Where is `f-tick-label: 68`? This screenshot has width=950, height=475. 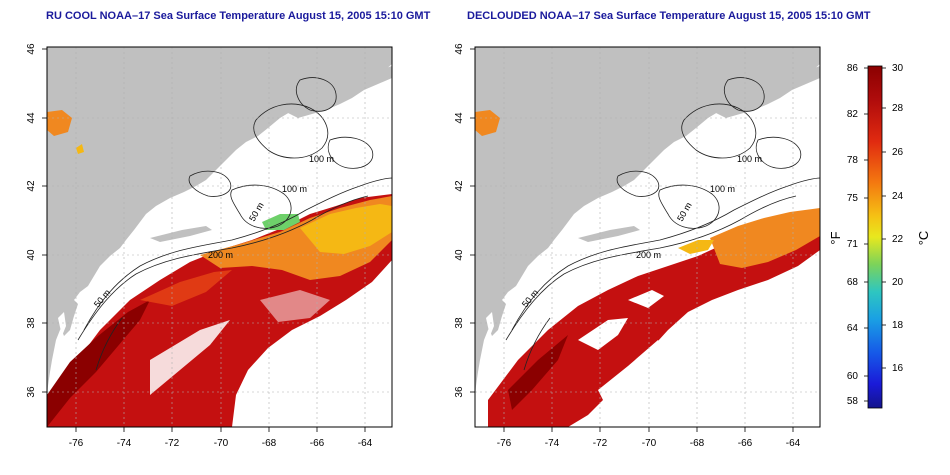
f-tick-label: 68 is located at coordinates (853, 282).